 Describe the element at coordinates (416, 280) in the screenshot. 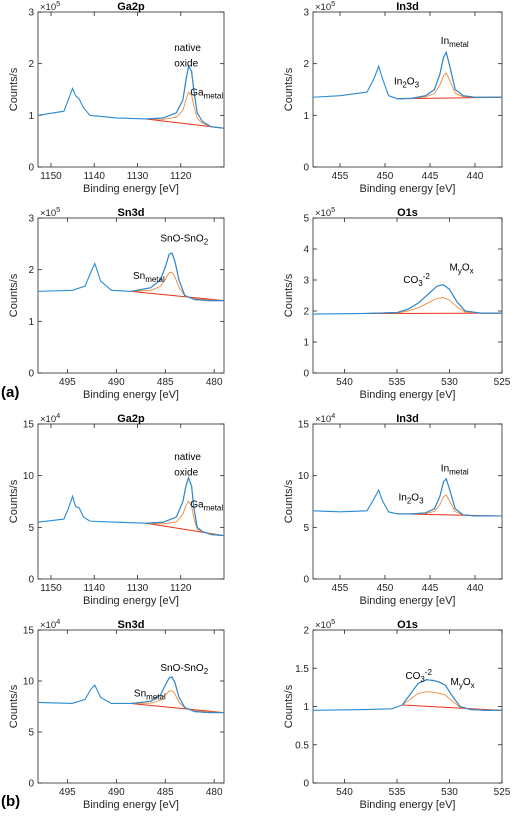

I see `peak-annotation: CO3-2` at that location.